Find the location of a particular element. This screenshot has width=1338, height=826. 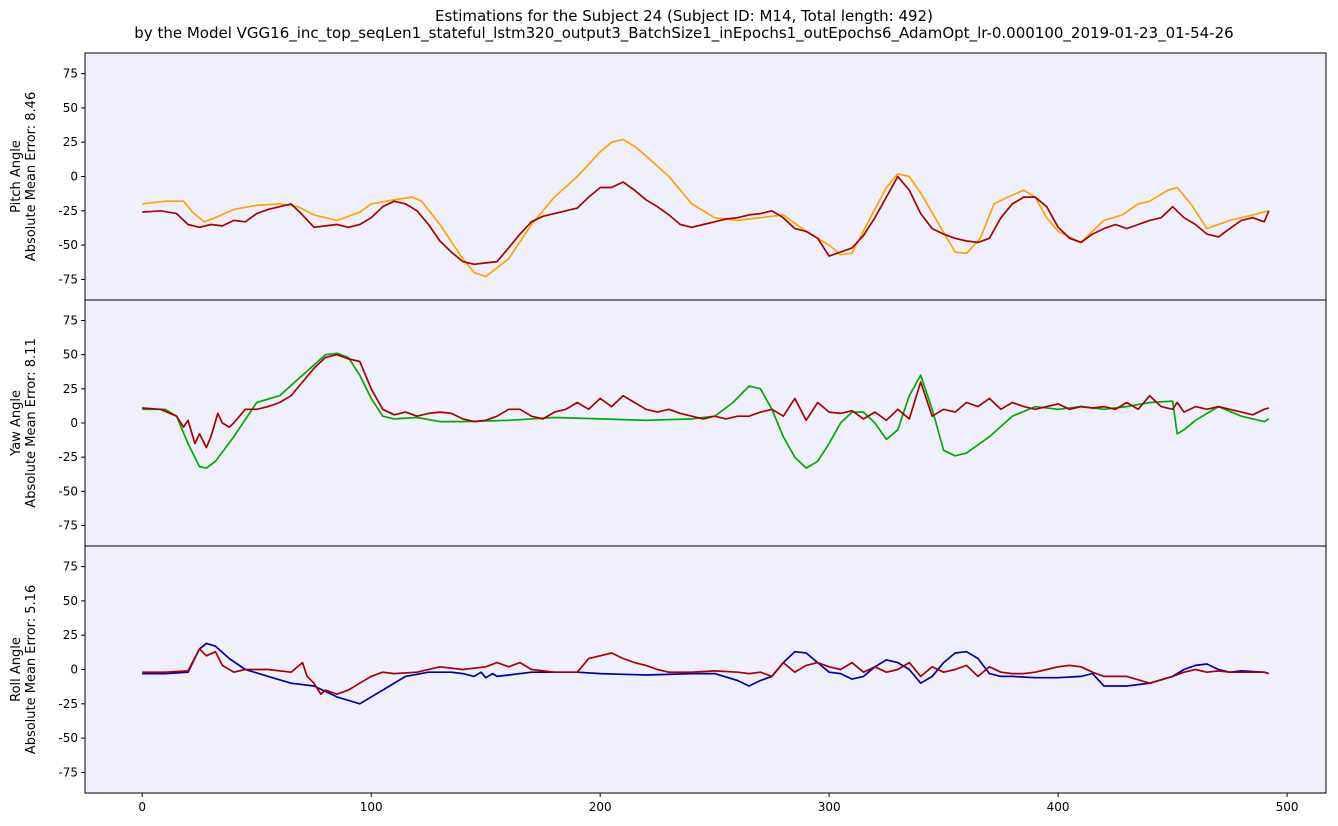

yaw-estimate-line is located at coordinates (706, 401).